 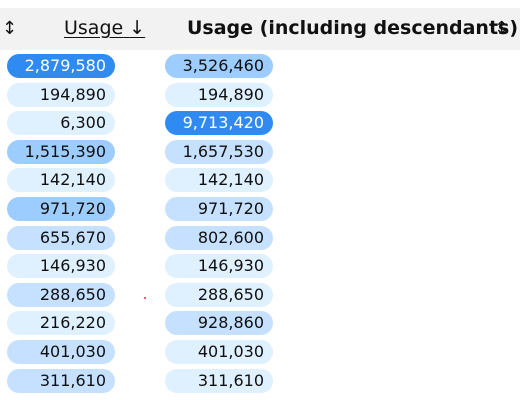 I want to click on usage-cell: 2,879,580, so click(x=61, y=66).